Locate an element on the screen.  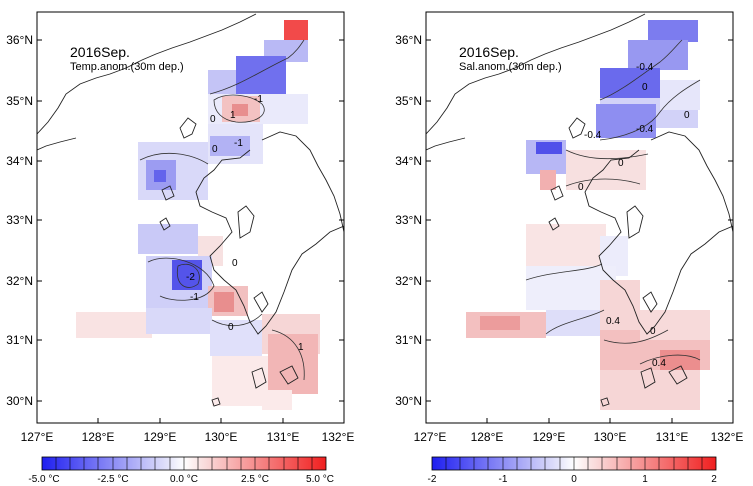
temp-lon-tick: 131°E is located at coordinates (283, 437).